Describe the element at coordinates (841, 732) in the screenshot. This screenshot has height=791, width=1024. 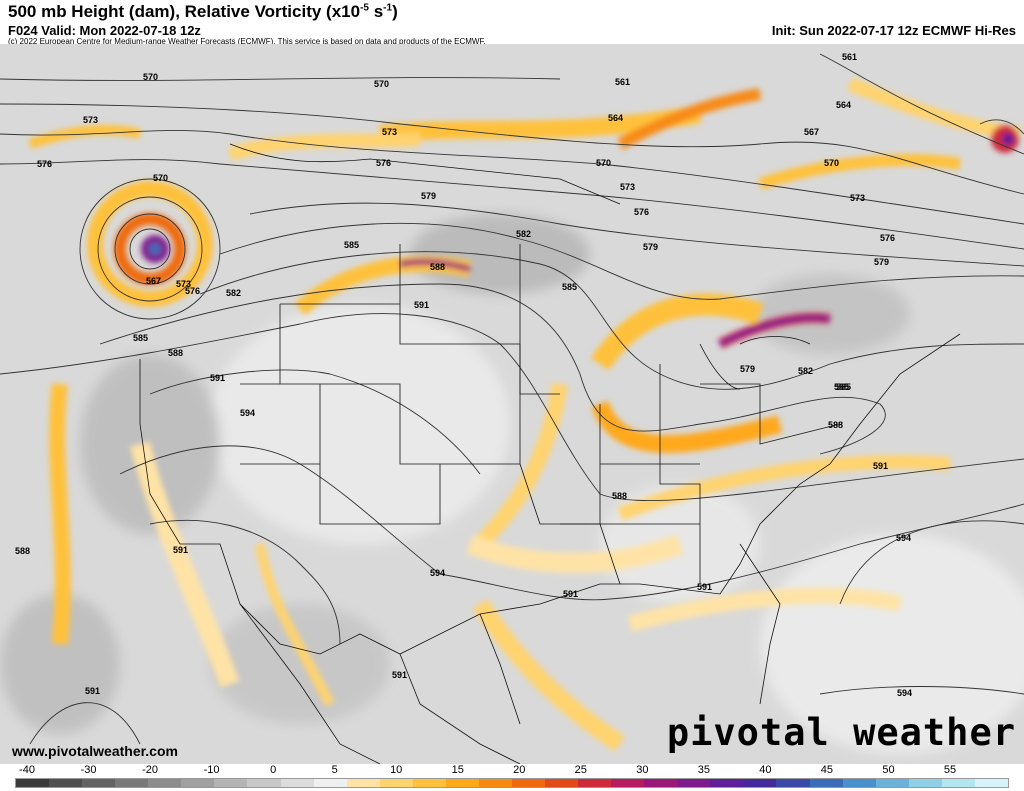
I see `brand-logo: pivotal weather` at that location.